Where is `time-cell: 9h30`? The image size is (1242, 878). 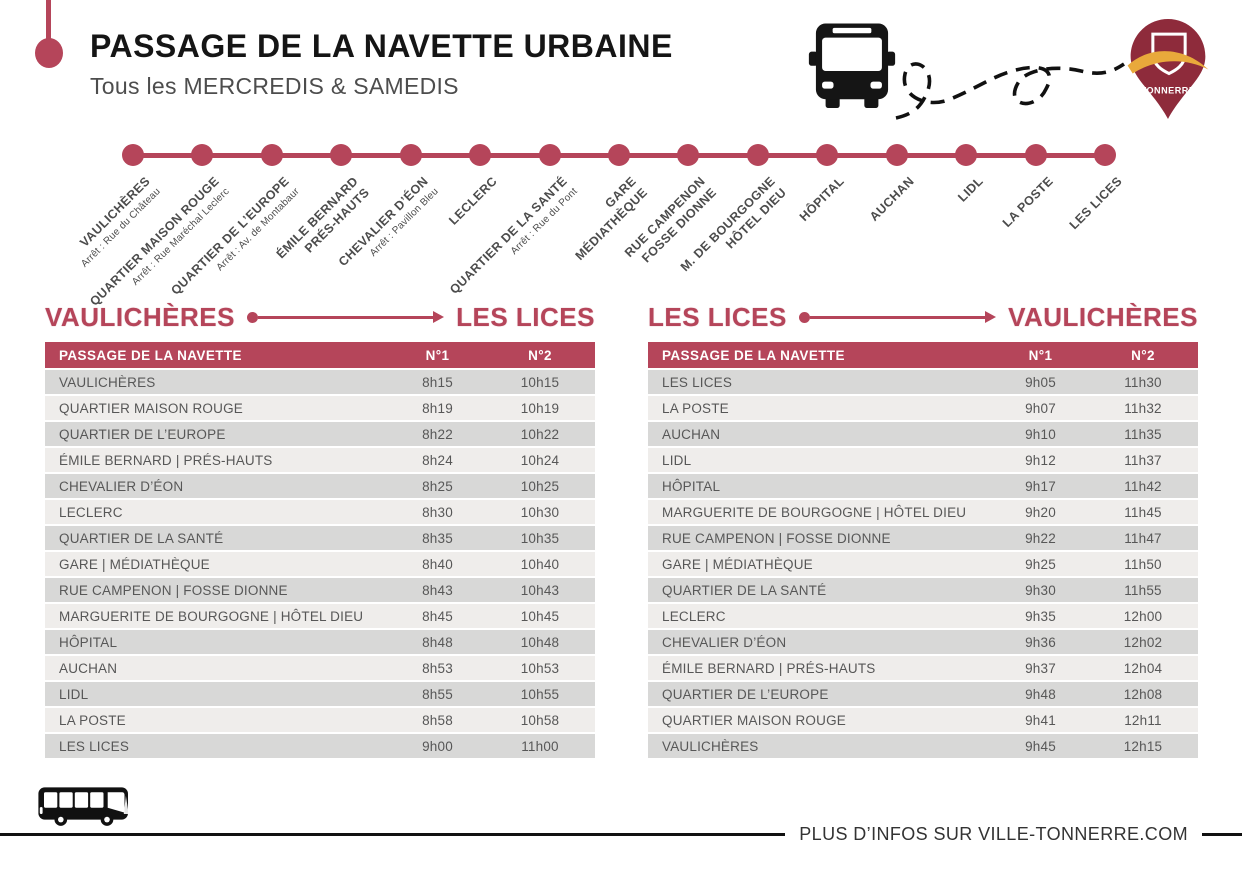 time-cell: 9h30 is located at coordinates (1040, 590).